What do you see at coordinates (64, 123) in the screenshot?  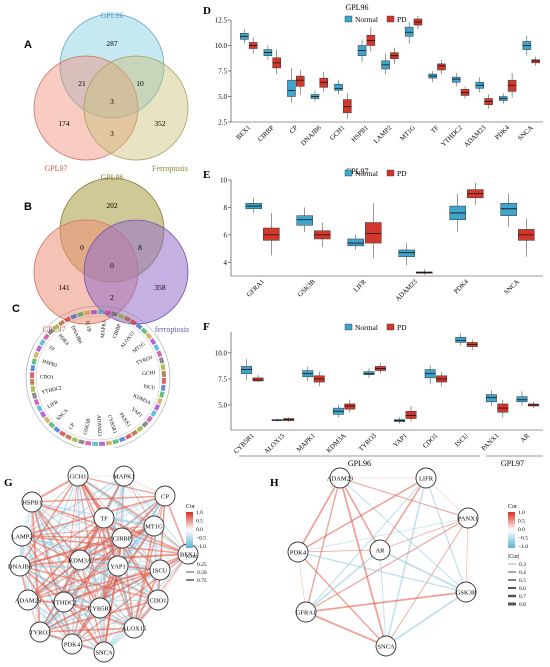 I see `venn-a-count-left: 174` at bounding box center [64, 123].